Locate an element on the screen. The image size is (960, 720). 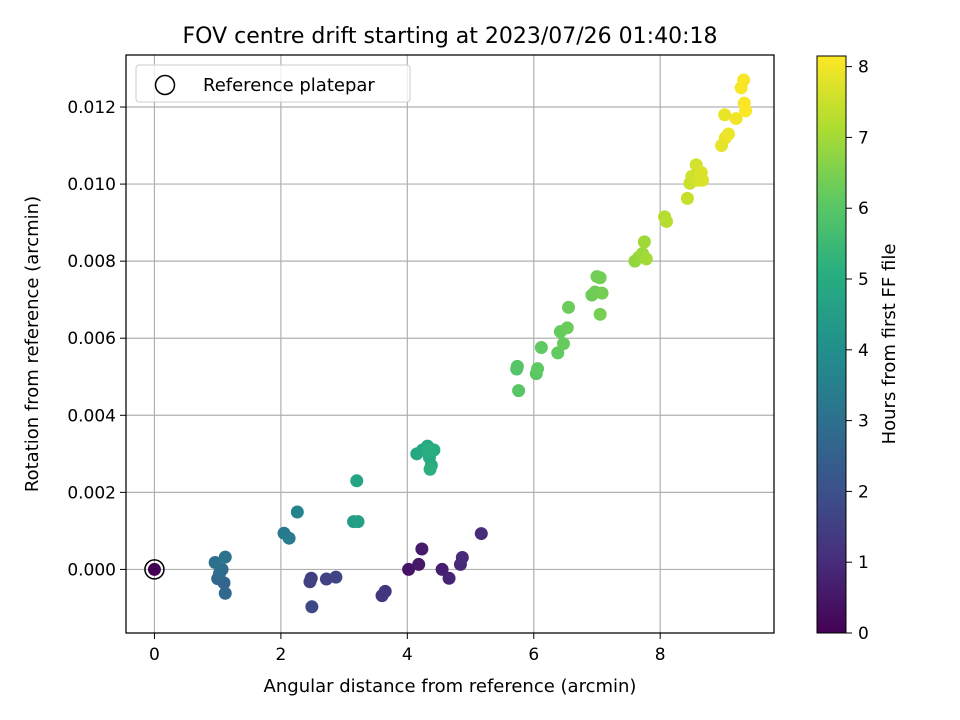
y-tick-label: 0.002 is located at coordinates (91, 493).